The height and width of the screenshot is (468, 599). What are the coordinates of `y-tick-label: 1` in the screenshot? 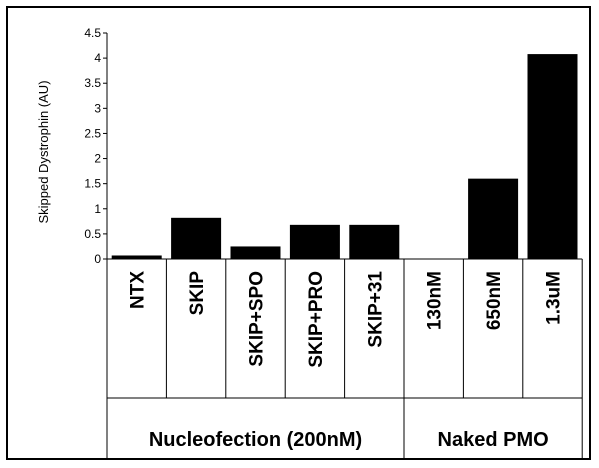 It's located at (97, 209).